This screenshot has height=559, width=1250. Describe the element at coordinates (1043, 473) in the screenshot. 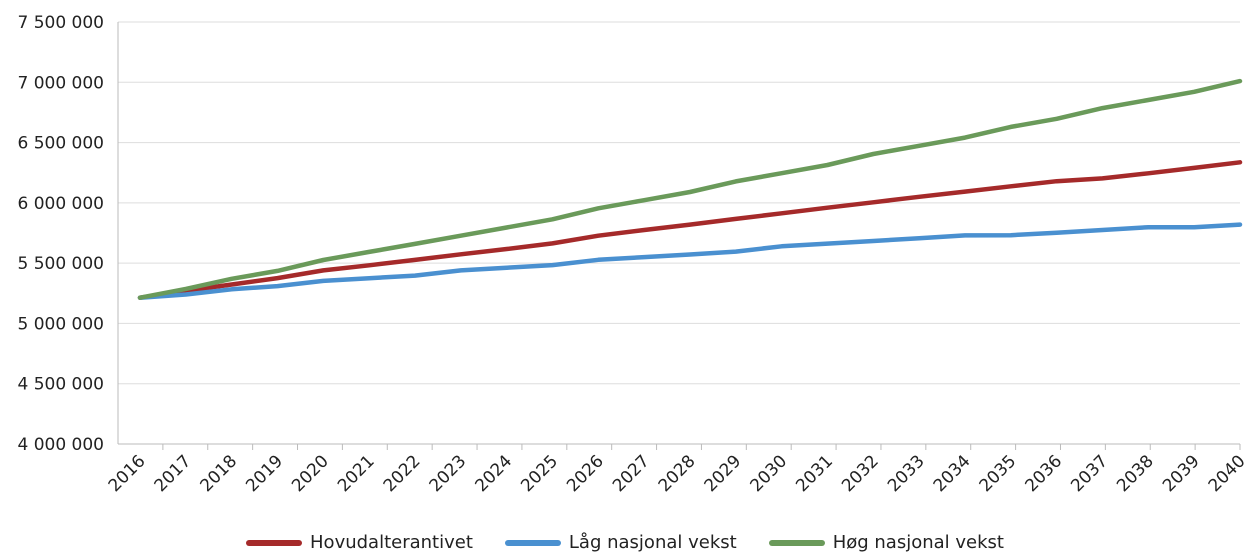

I see `x-tick-label: 2036` at that location.